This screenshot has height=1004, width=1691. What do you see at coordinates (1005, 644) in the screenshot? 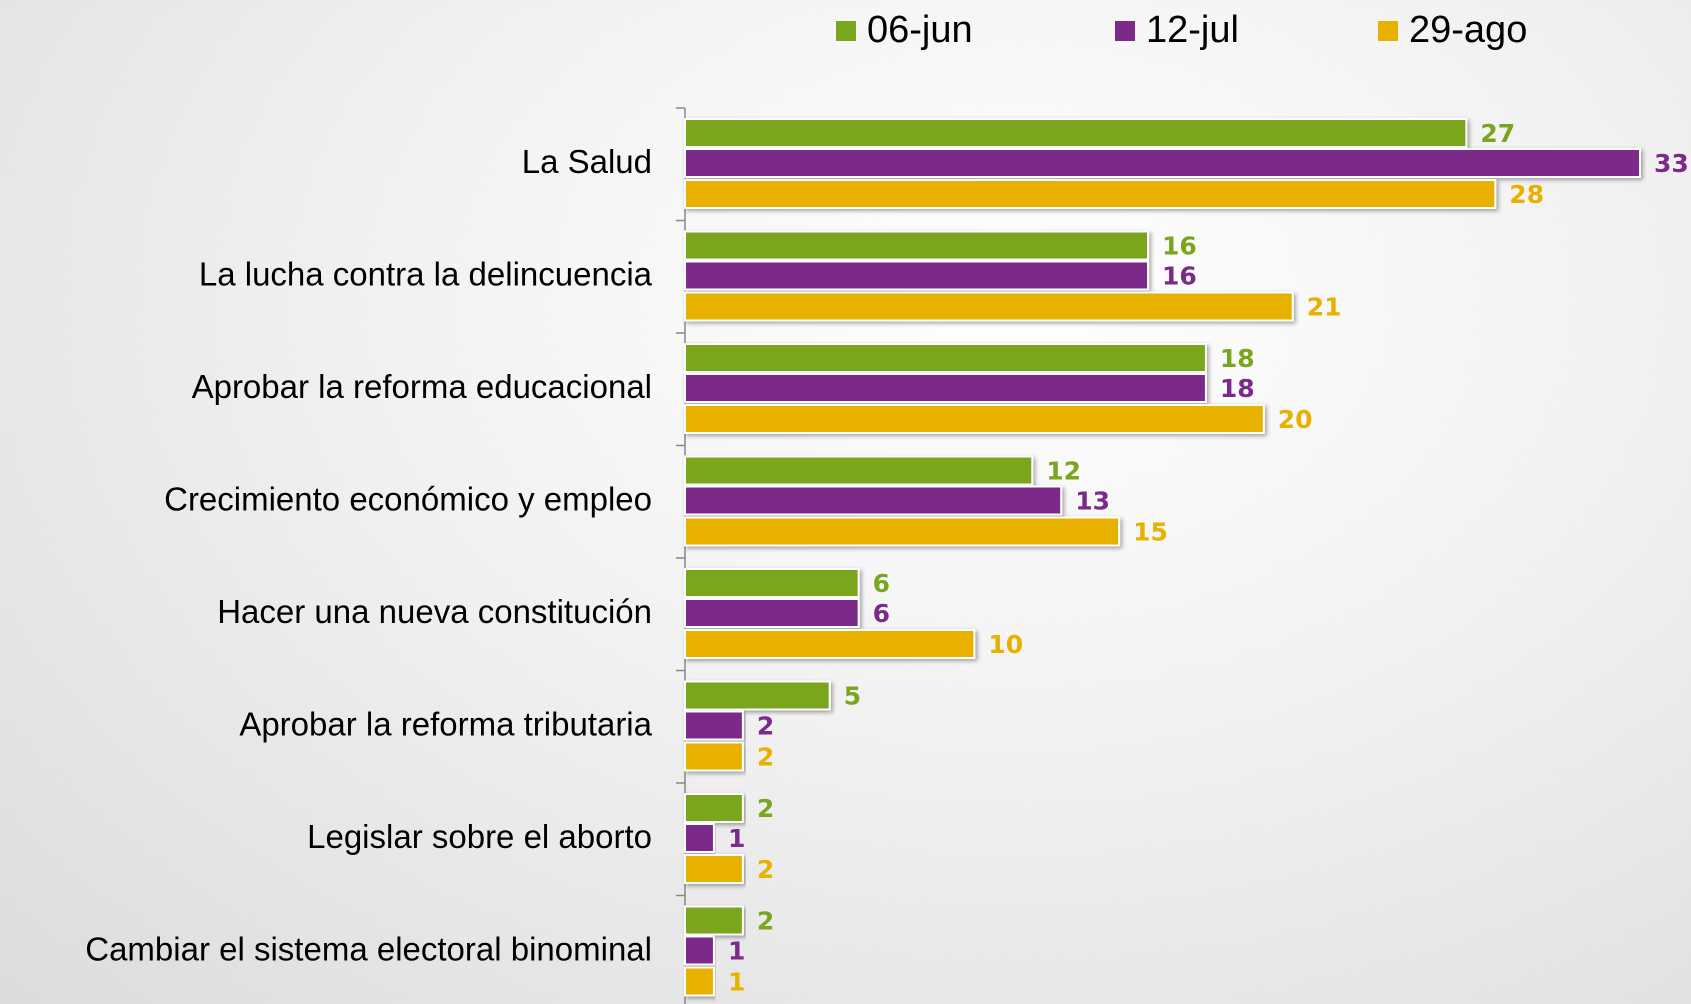
I see `value-label: 10` at bounding box center [1005, 644].